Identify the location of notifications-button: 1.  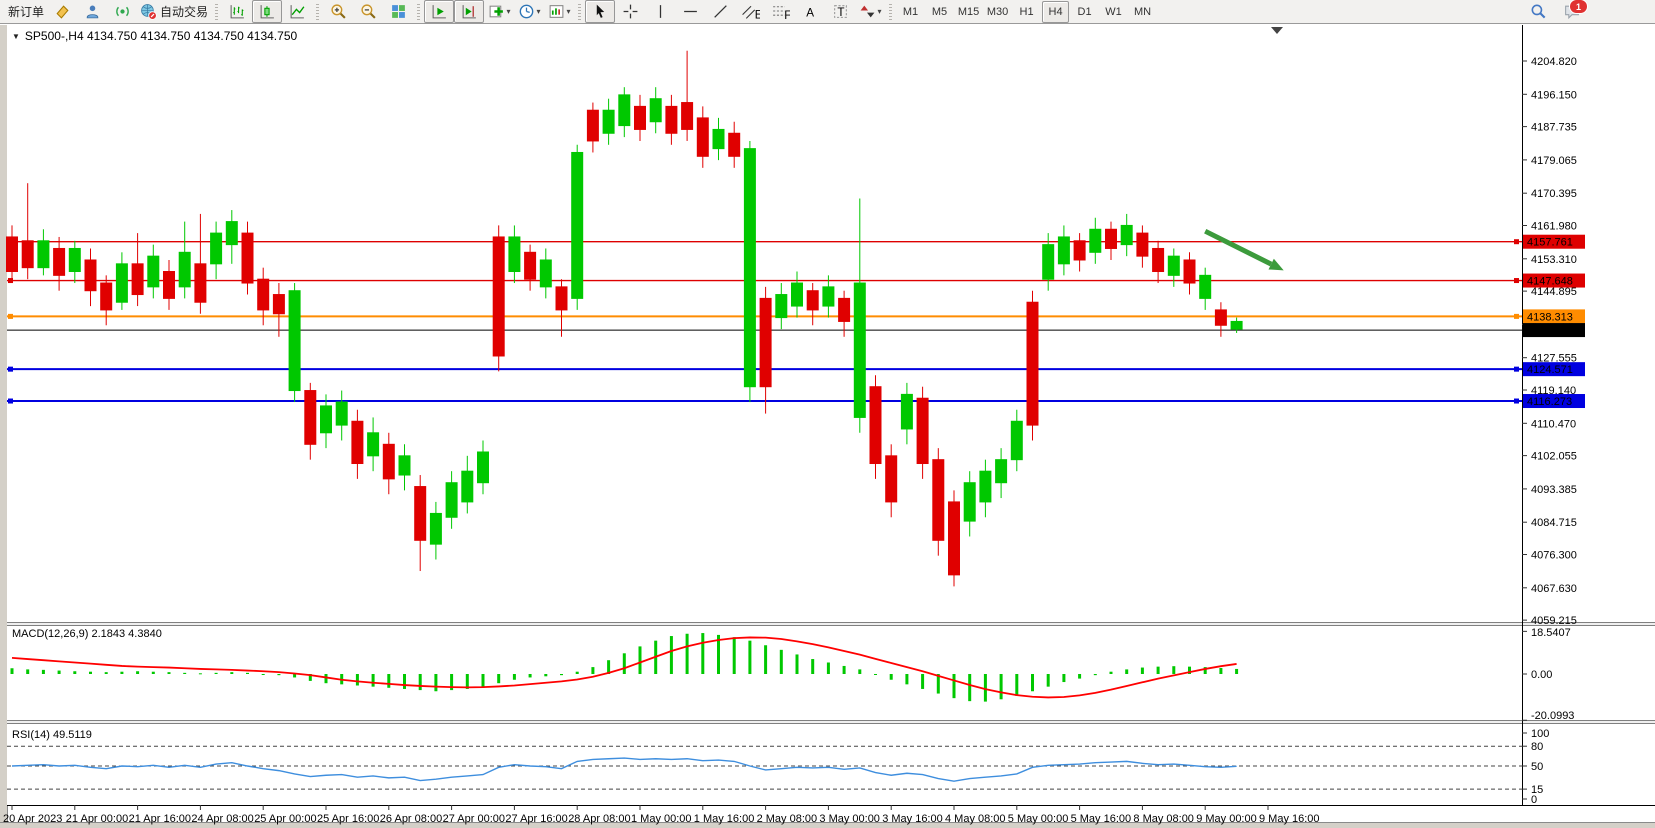
(1575, 10).